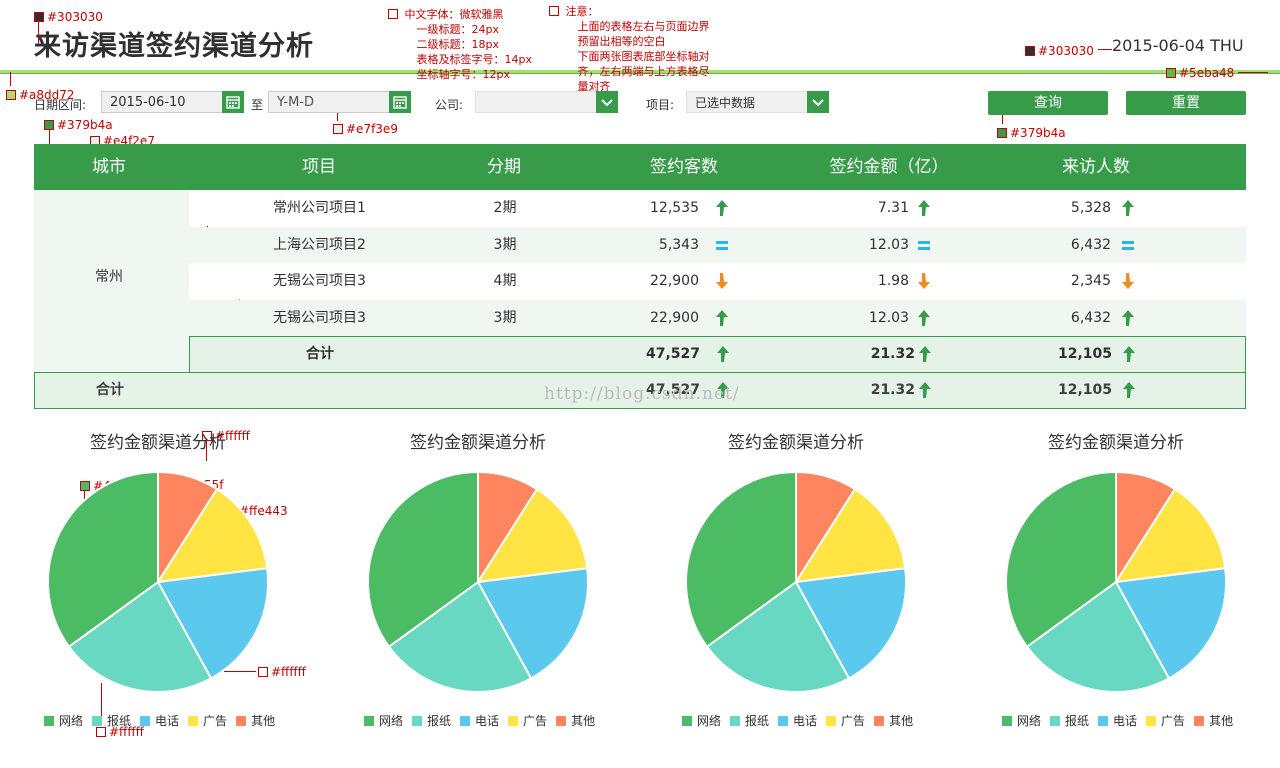  What do you see at coordinates (1066, 51) in the screenshot?
I see `color-label-text: #303030` at bounding box center [1066, 51].